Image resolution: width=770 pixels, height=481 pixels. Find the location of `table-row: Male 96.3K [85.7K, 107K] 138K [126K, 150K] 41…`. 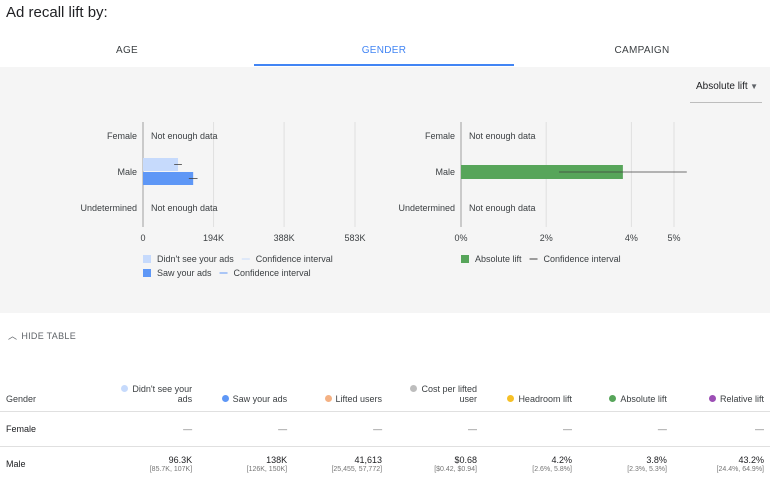

table-row: Male 96.3K [85.7K, 107K] 138K [126K, 150K] 41… is located at coordinates (385, 463).